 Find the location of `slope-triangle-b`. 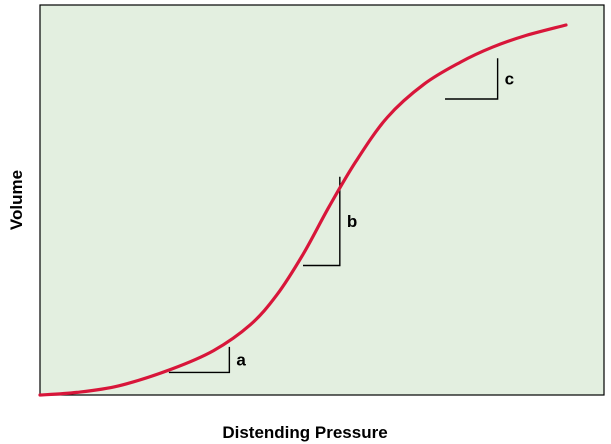

slope-triangle-b is located at coordinates (322, 221).